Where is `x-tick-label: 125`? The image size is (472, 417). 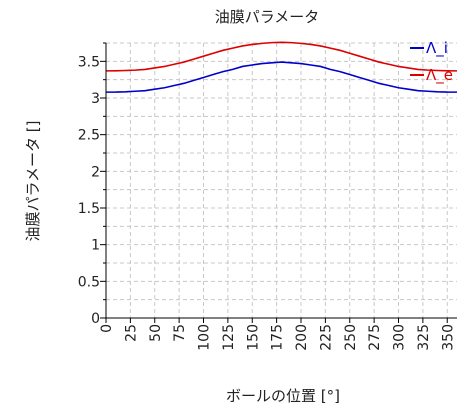
x-tick-label: 125 is located at coordinates (229, 337).